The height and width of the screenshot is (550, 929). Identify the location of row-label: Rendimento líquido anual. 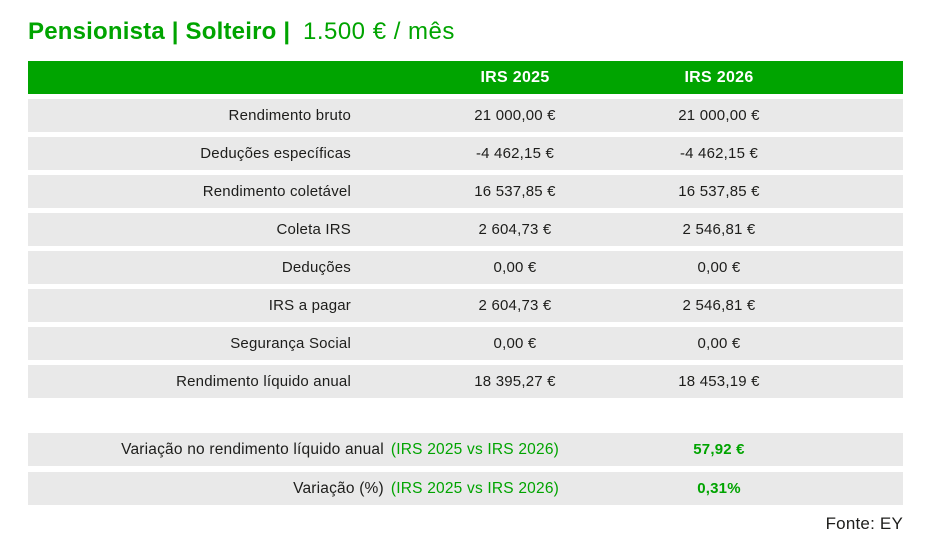
(263, 381).